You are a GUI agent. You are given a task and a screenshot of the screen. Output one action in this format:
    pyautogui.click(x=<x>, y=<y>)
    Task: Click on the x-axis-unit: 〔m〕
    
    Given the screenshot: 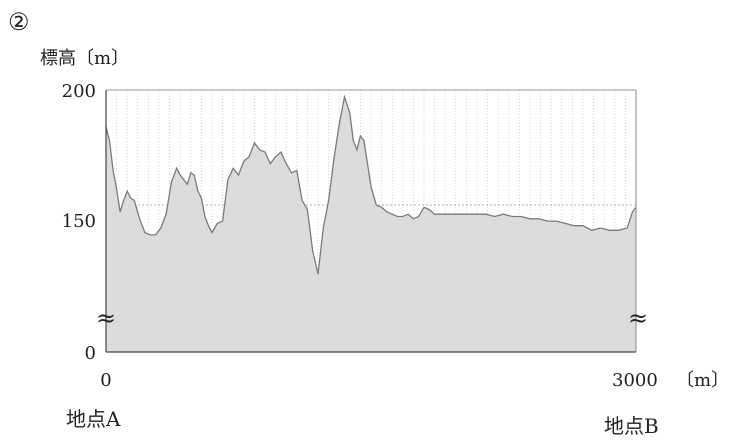 What is the action you would take?
    pyautogui.click(x=702, y=380)
    